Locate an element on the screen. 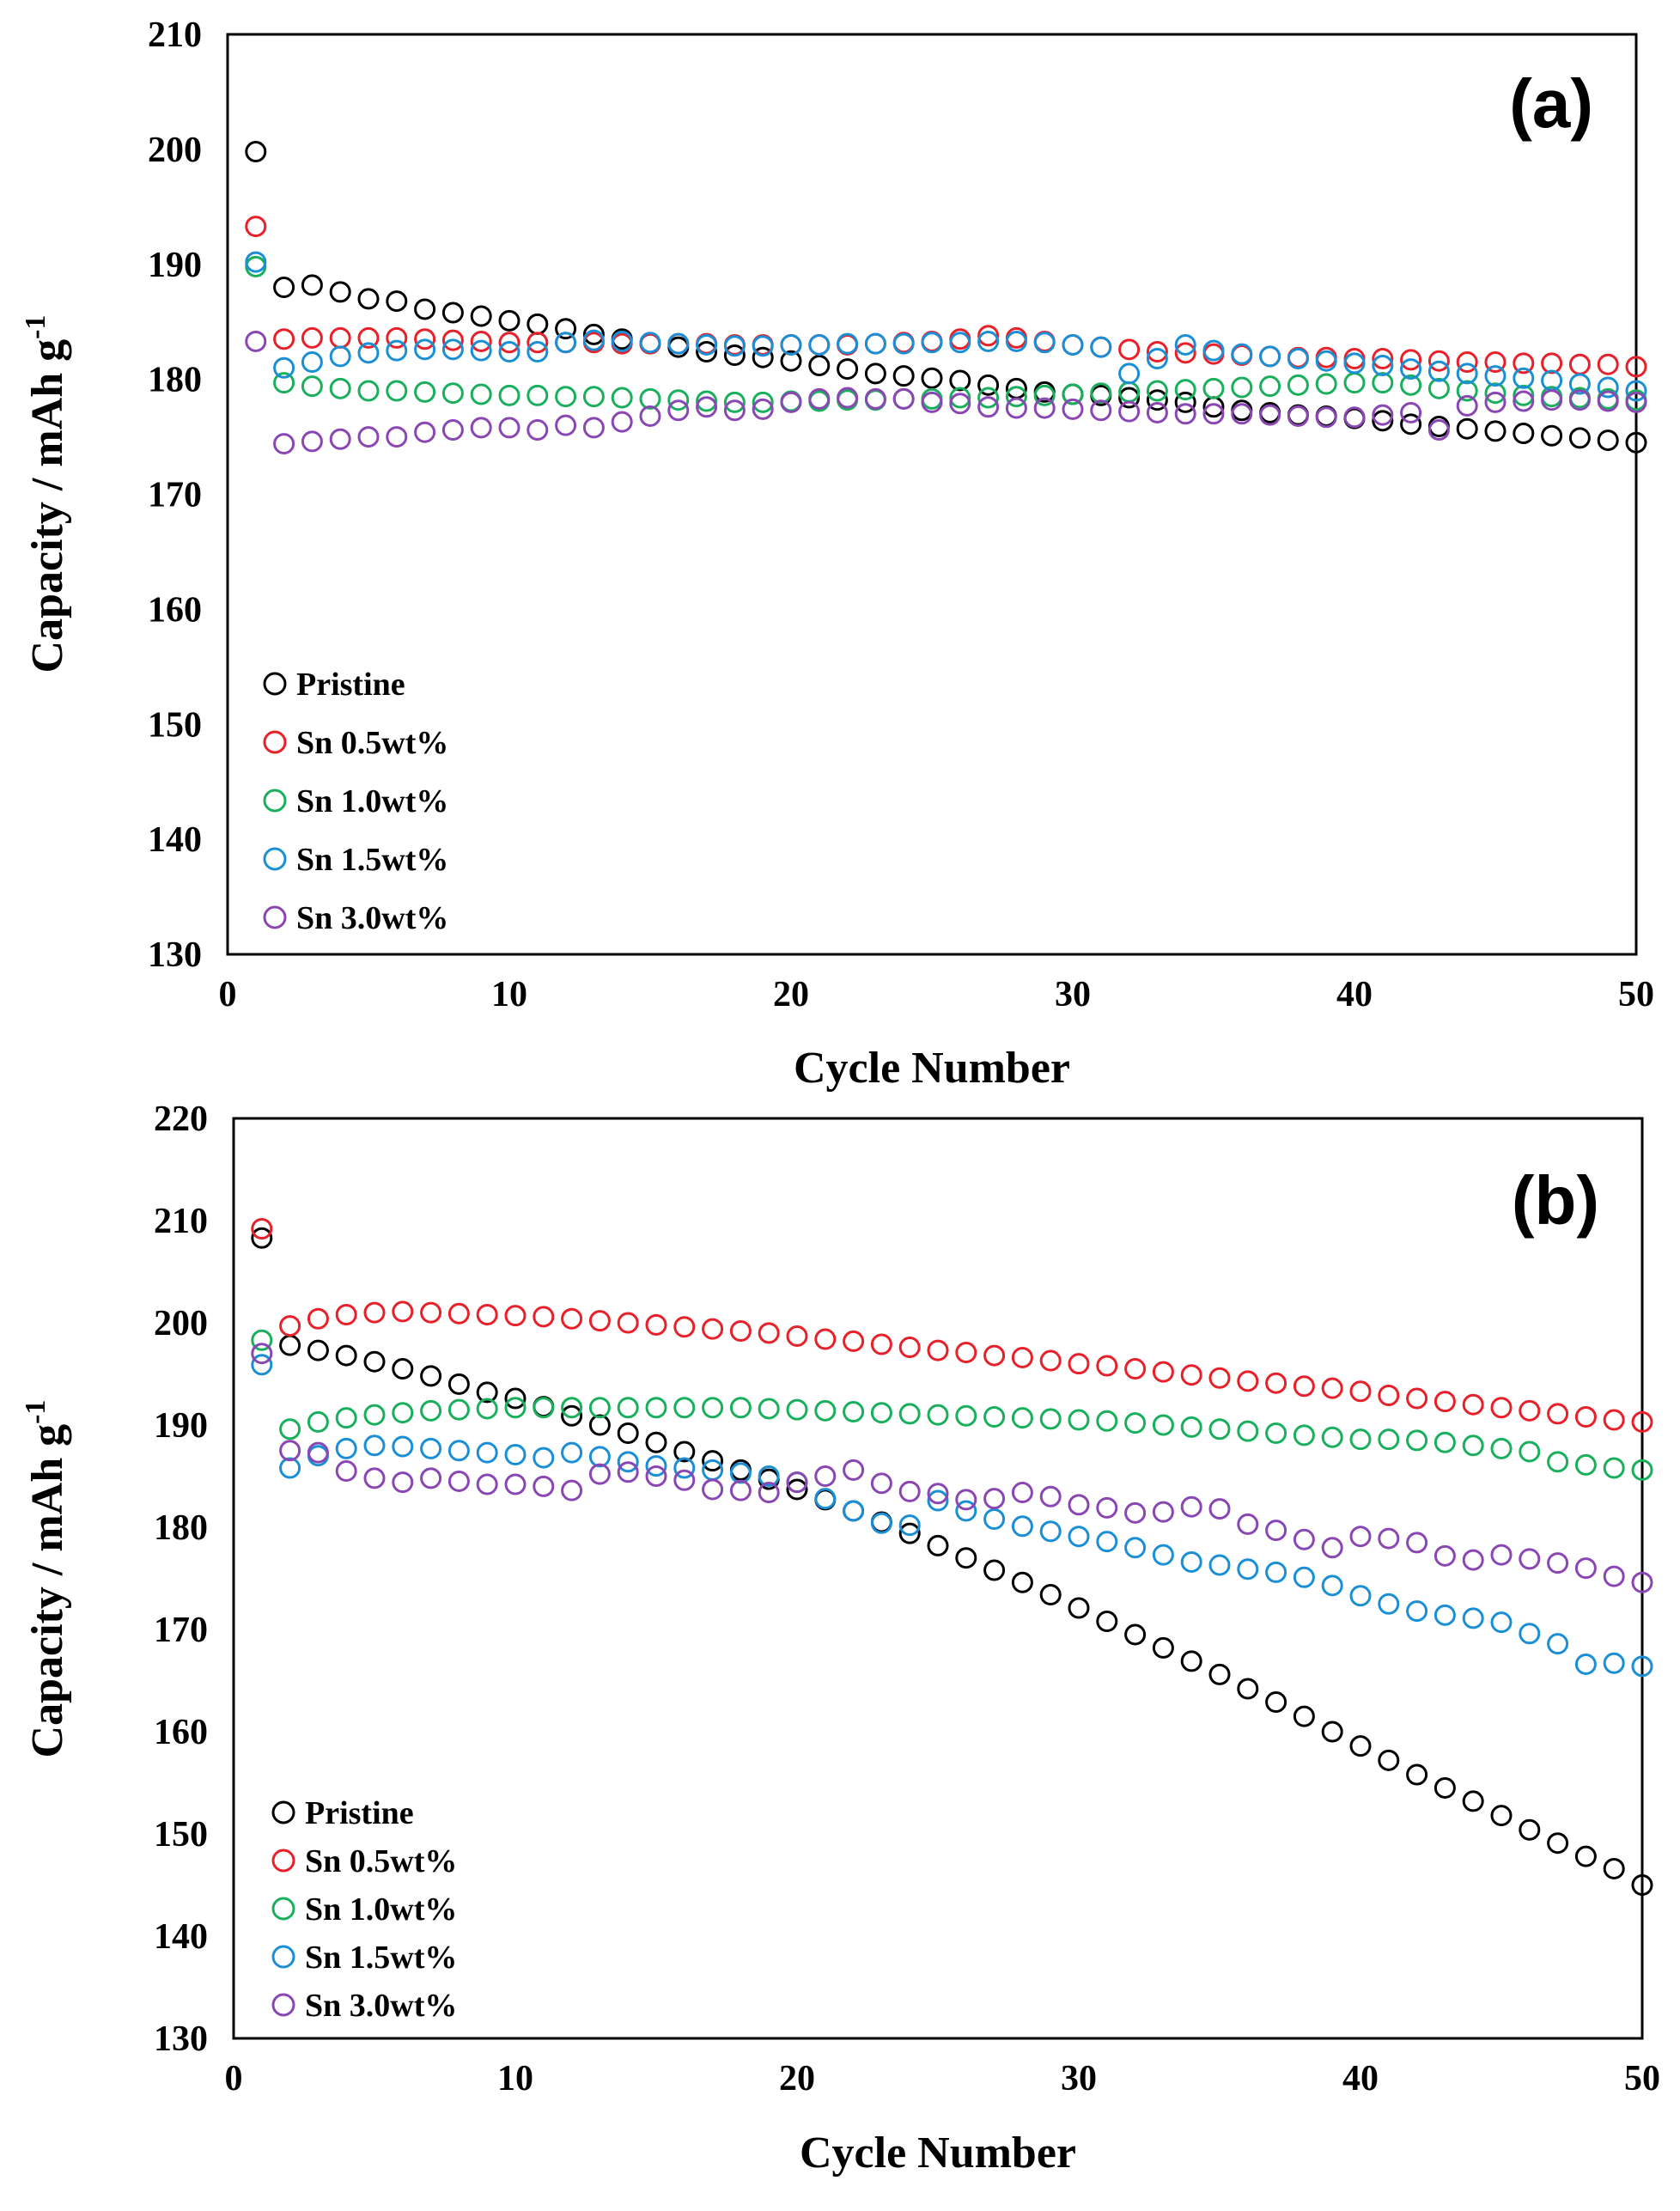 This screenshot has height=2211, width=1680. legend-item-b: Sn 0.5wt% is located at coordinates (364, 1861).